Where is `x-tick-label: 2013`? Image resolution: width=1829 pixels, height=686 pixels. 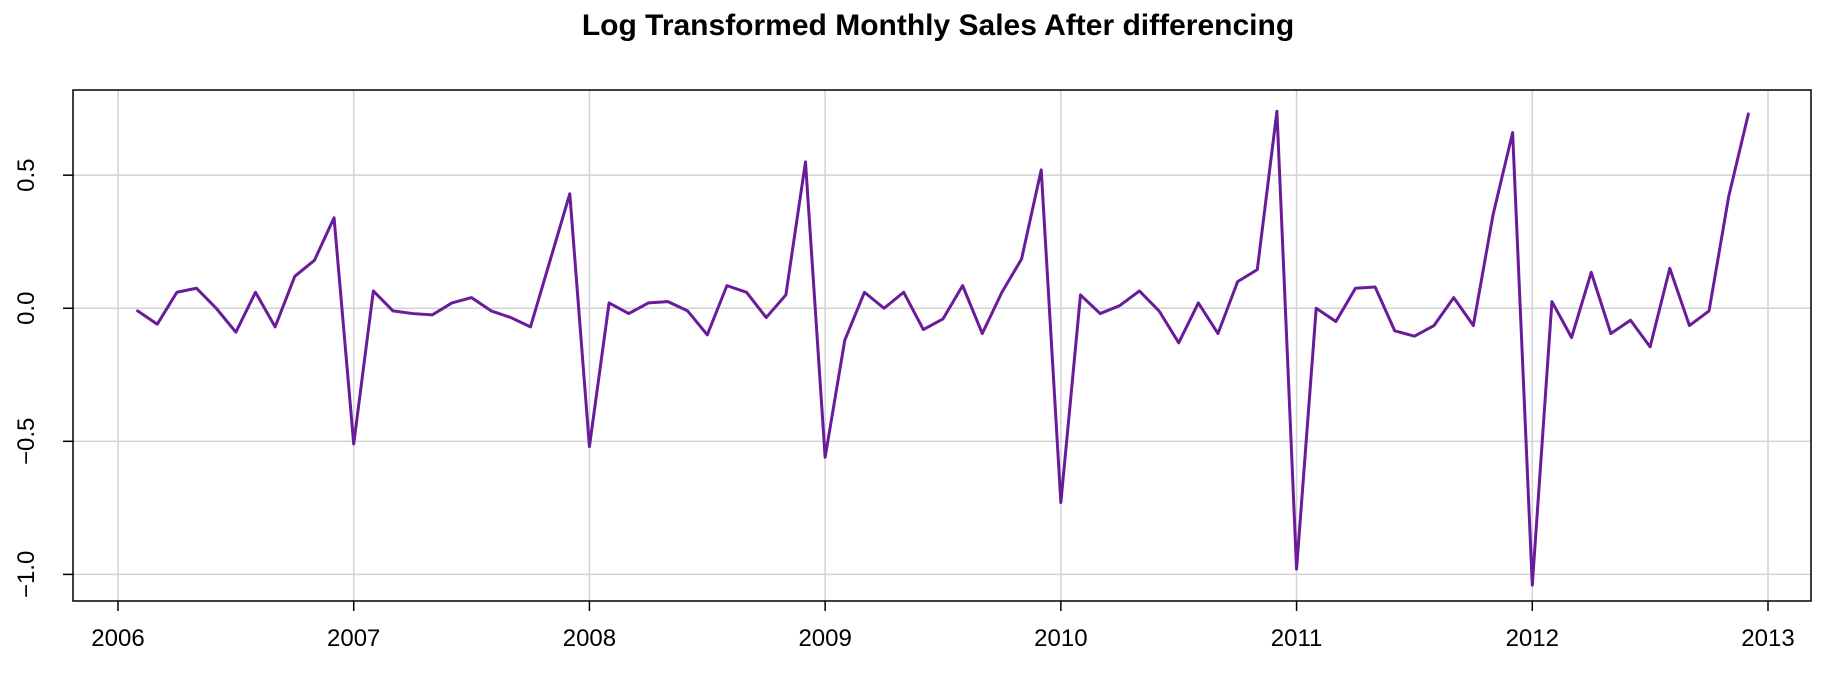
x-tick-label: 2013 is located at coordinates (1767, 638).